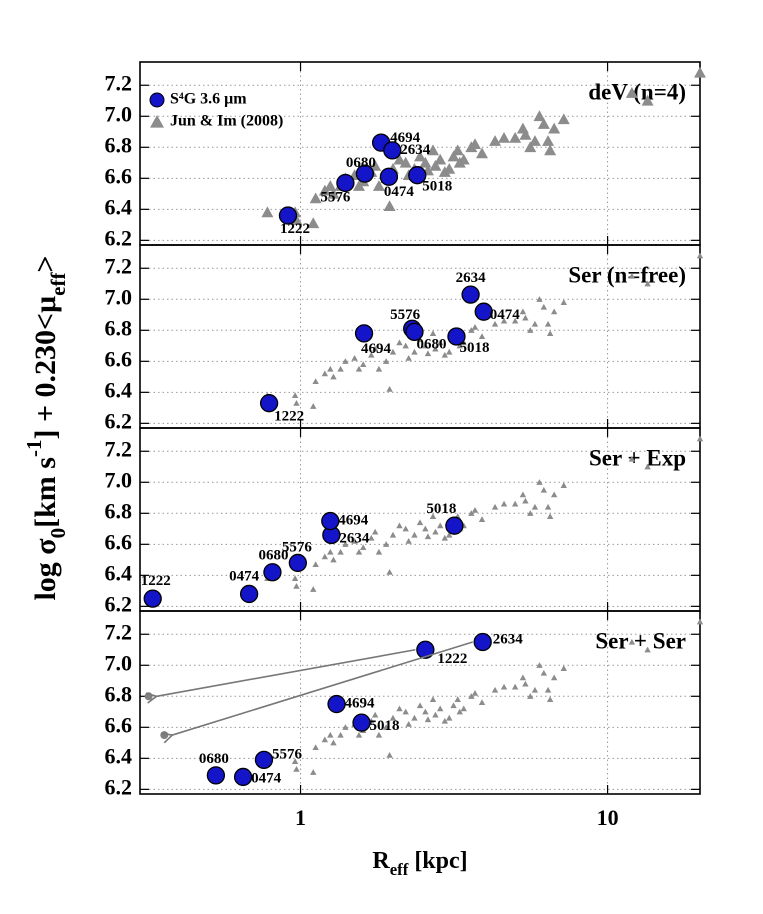 This screenshot has width=763, height=914. I want to click on panel-title: Ser (n=free), so click(627, 274).